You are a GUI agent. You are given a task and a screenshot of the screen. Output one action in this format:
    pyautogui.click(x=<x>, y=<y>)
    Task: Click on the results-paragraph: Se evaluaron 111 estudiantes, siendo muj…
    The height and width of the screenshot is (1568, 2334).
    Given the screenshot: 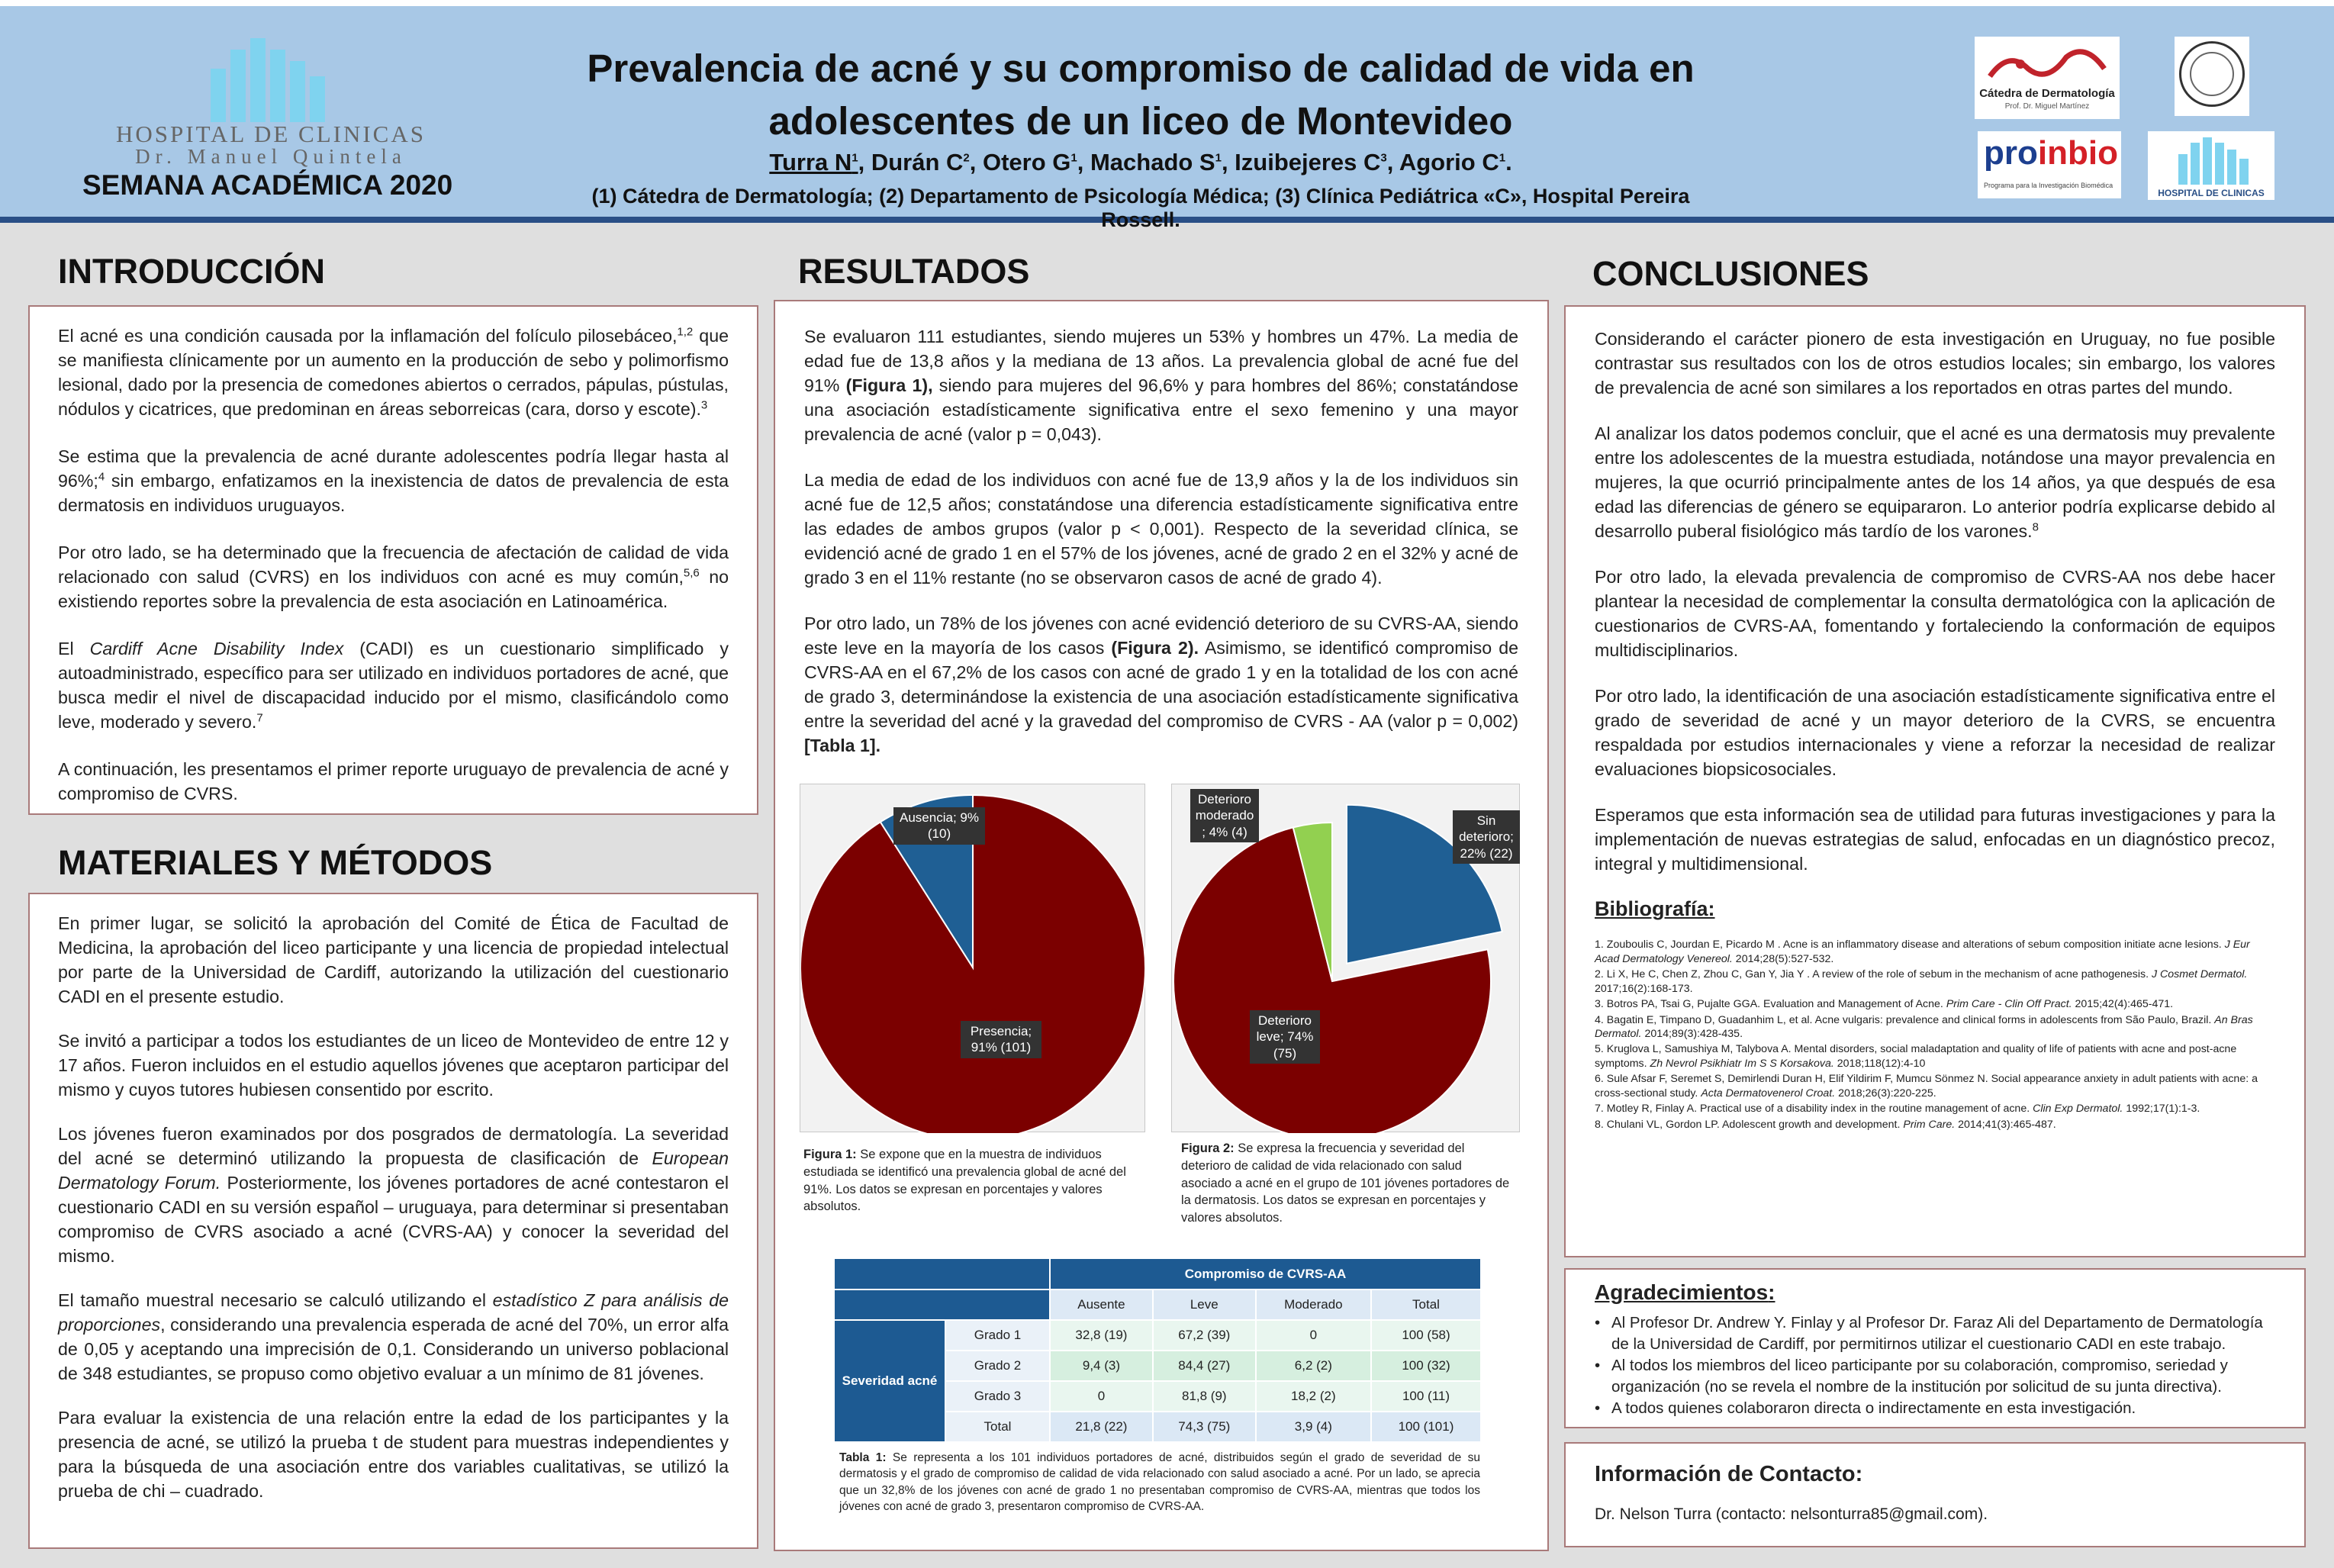 What is the action you would take?
    pyautogui.click(x=1161, y=386)
    